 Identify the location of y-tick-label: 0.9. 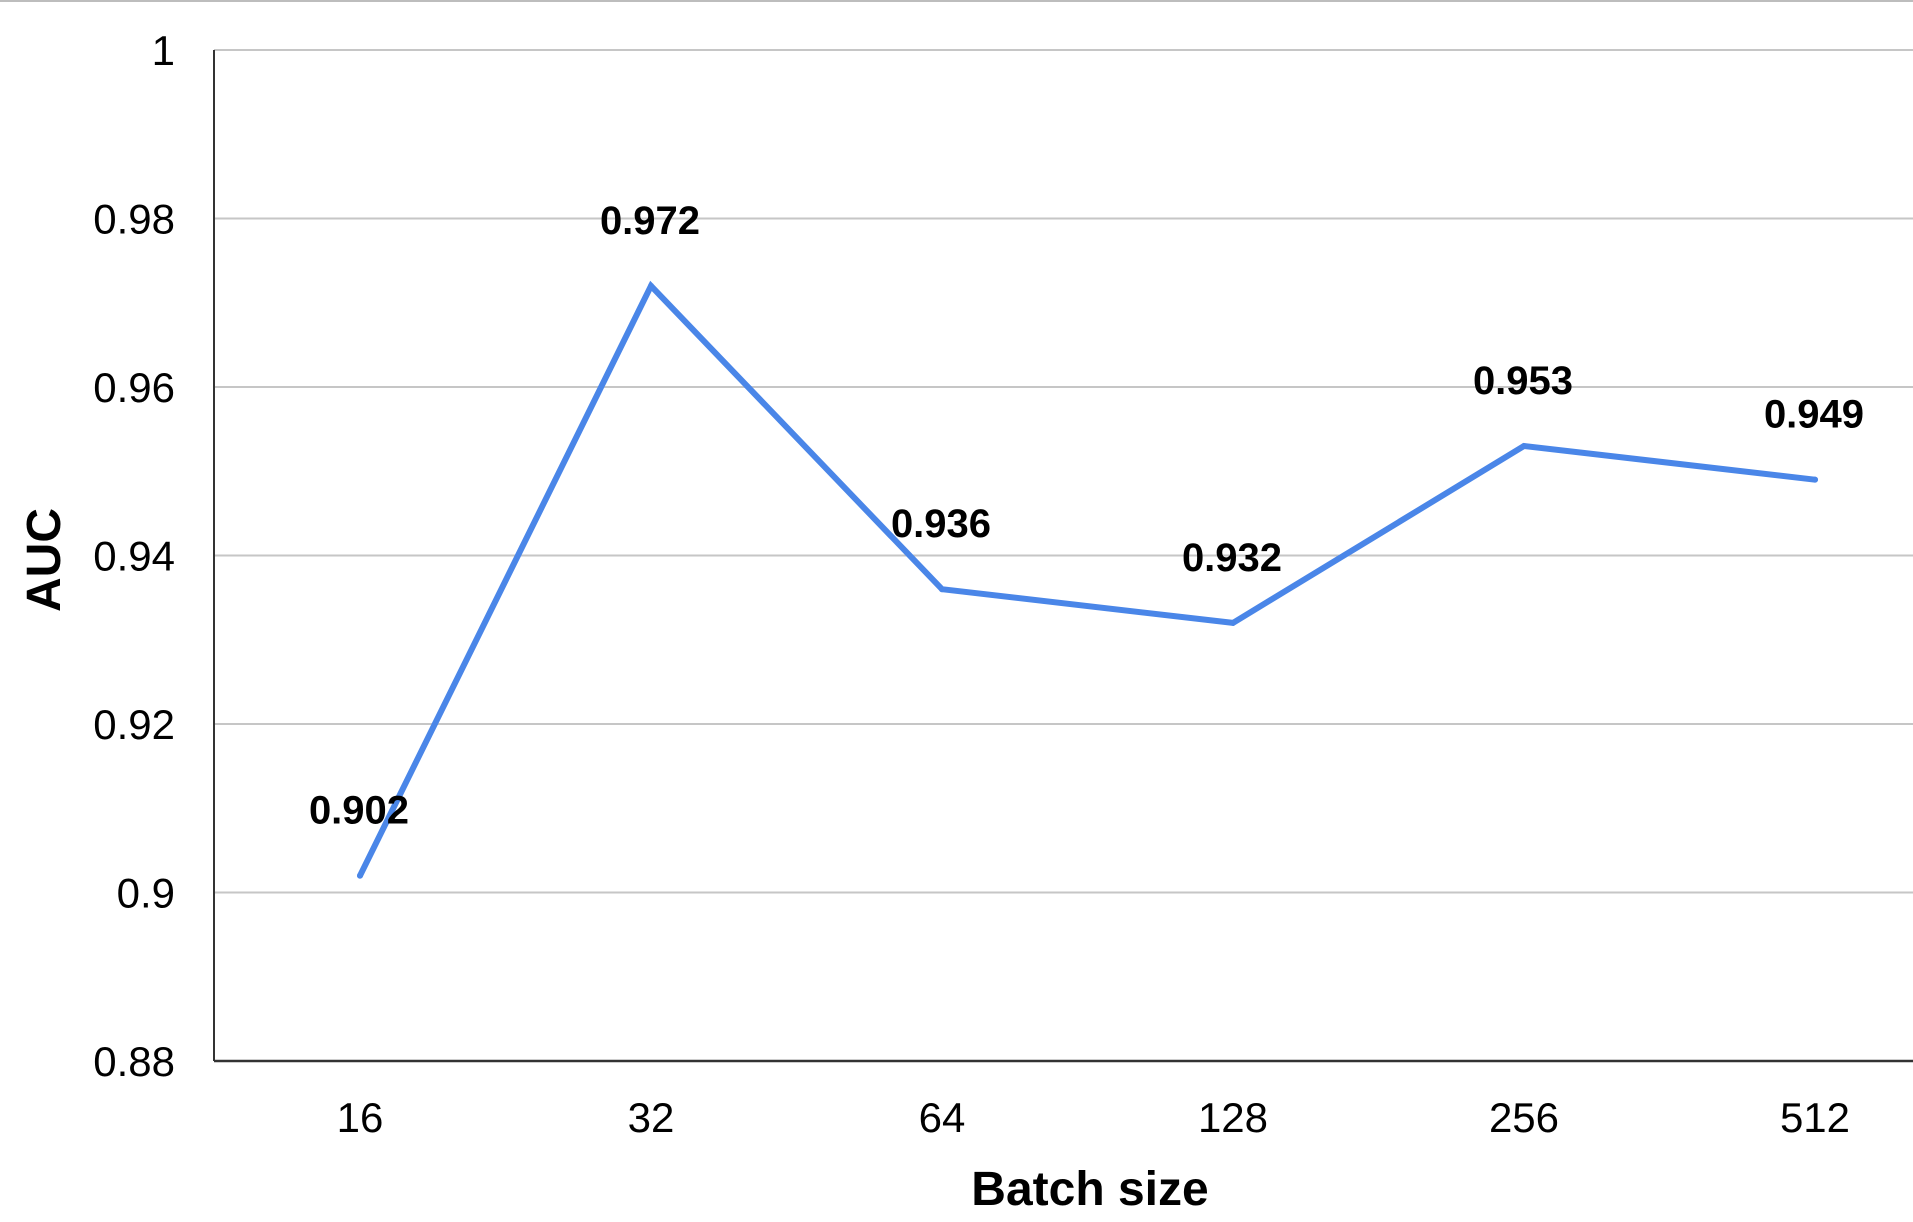
(146, 893).